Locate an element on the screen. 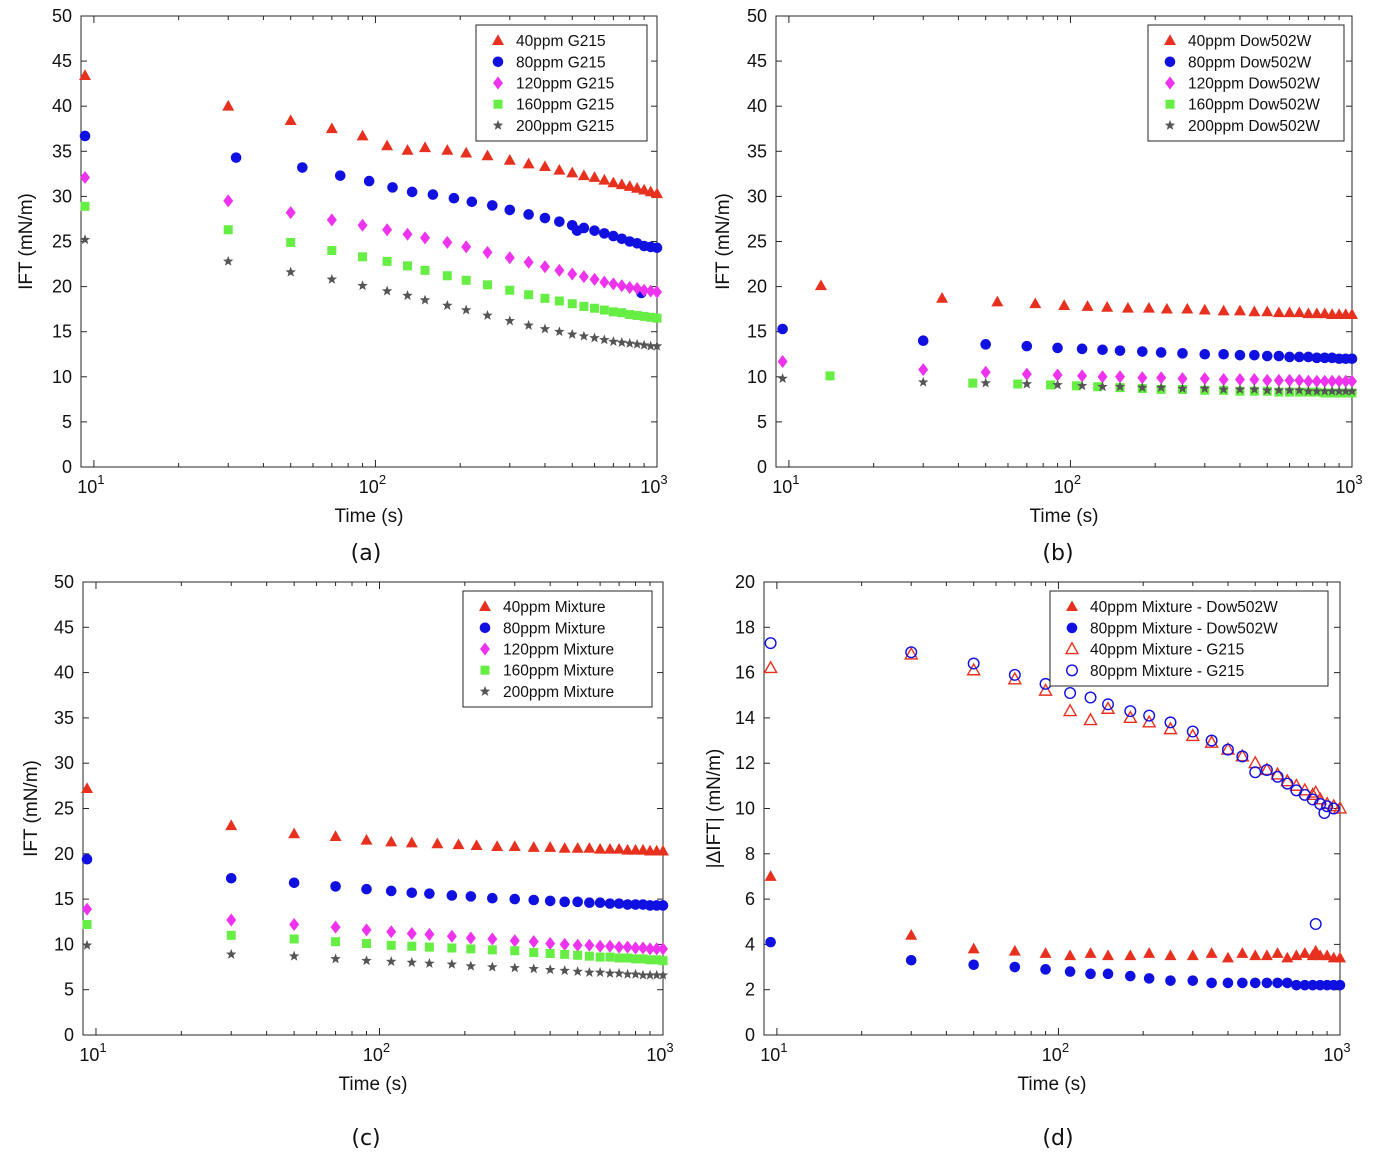 The image size is (1384, 1172). panel-caption: (b) is located at coordinates (1057, 553).